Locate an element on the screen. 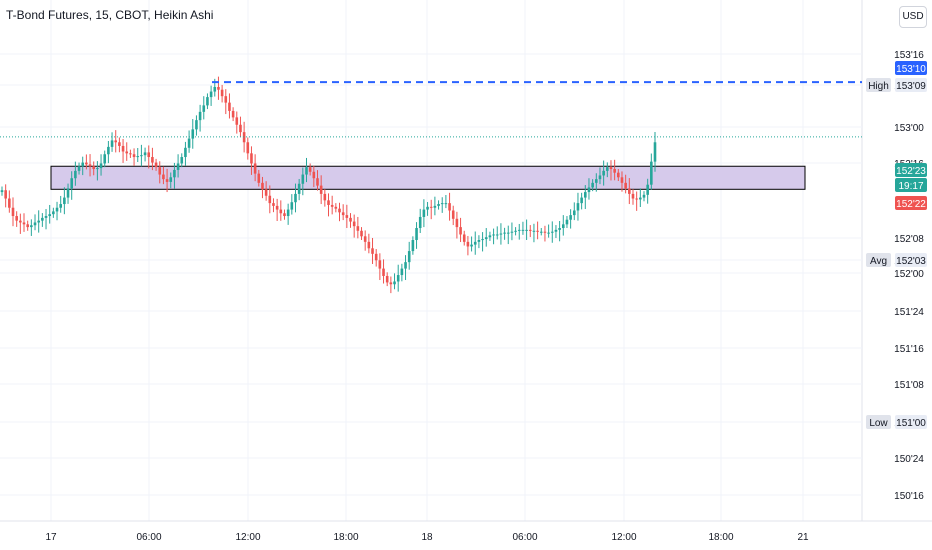 The image size is (932, 550). time-axis: 17 06:00 12:00 18:00 18 06:00 12:00 18:00 21 is located at coordinates (466, 531).